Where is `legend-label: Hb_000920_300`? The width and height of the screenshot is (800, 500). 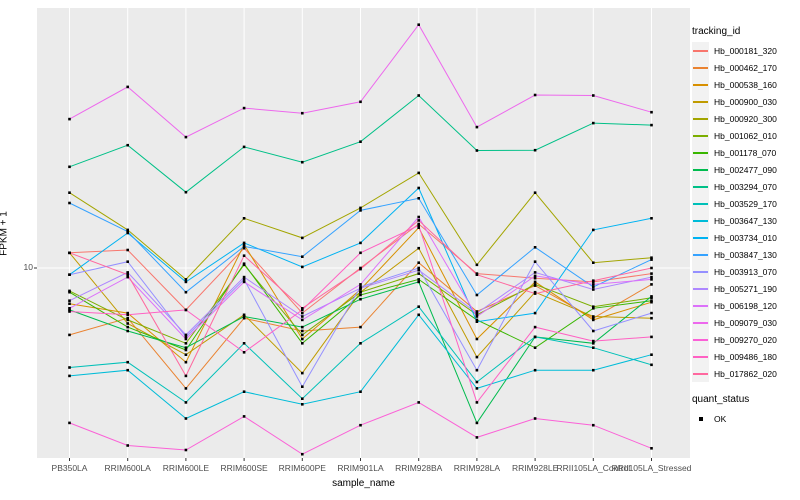
legend-label: Hb_000920_300 is located at coordinates (745, 118).